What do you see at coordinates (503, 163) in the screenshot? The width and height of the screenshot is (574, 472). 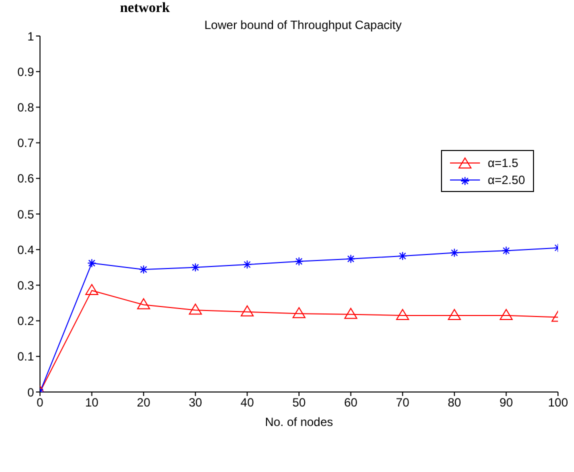 I see `legend-label: α=1.5` at bounding box center [503, 163].